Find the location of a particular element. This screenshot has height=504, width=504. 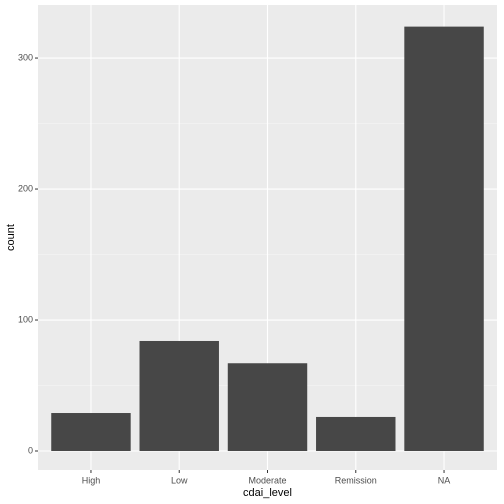

x-tick-label: Low is located at coordinates (179, 480).